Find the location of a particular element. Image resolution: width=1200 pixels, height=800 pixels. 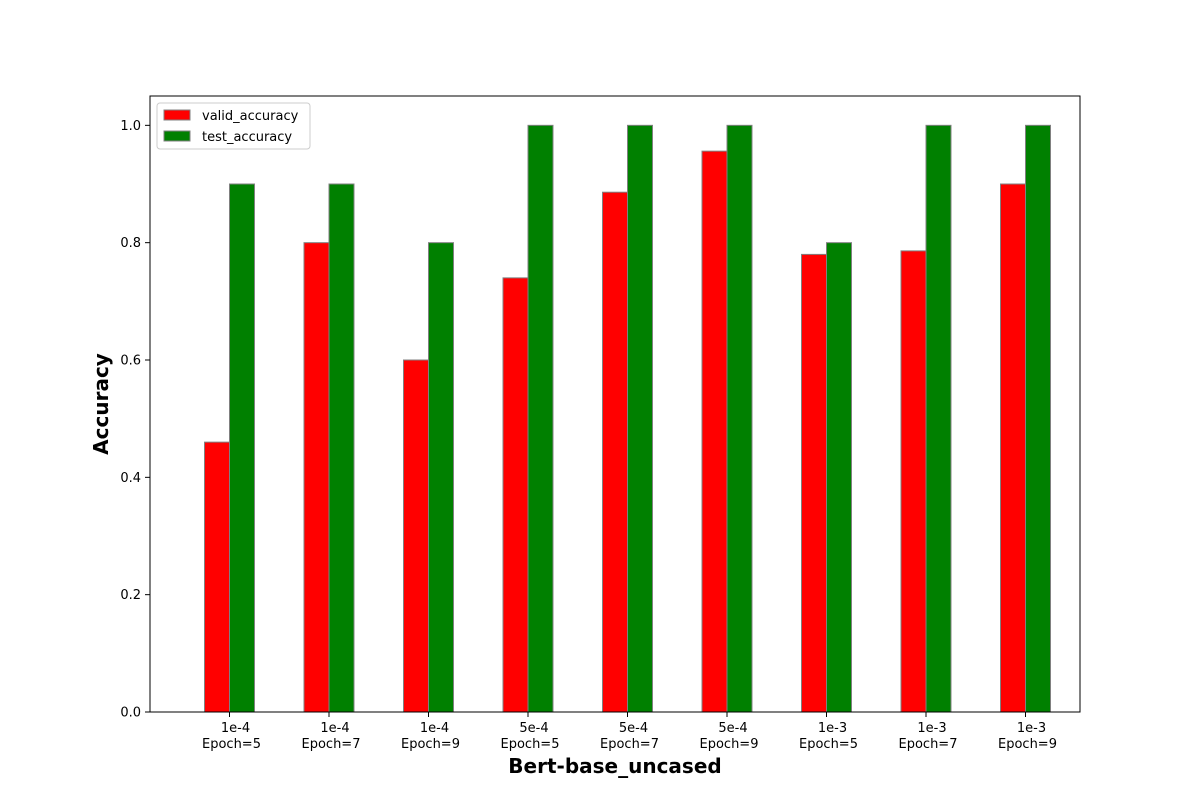

x-tick-label: 1e-4 Epoch=7 is located at coordinates (331, 736).